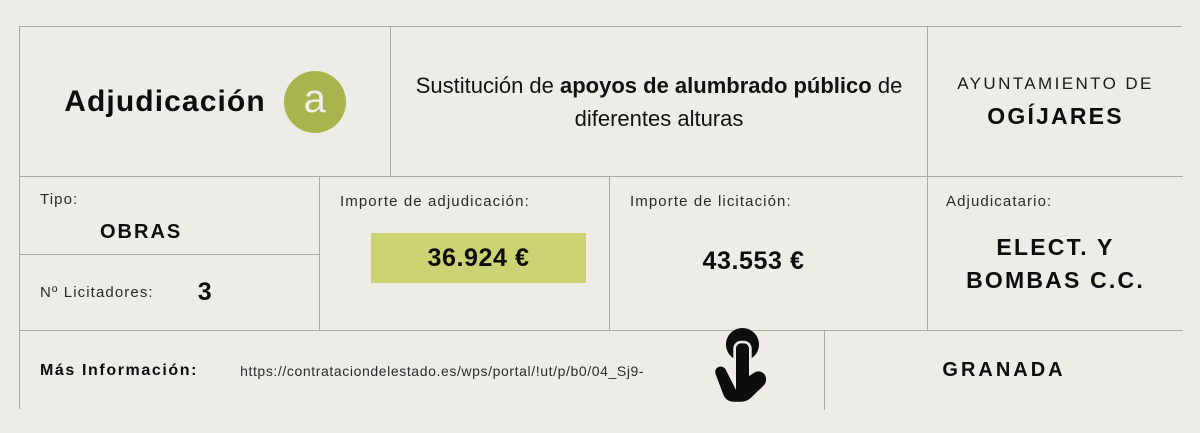  Describe the element at coordinates (1055, 264) in the screenshot. I see `adjudicatario-value: ELECT. Y BOMBAS C.C.` at that location.